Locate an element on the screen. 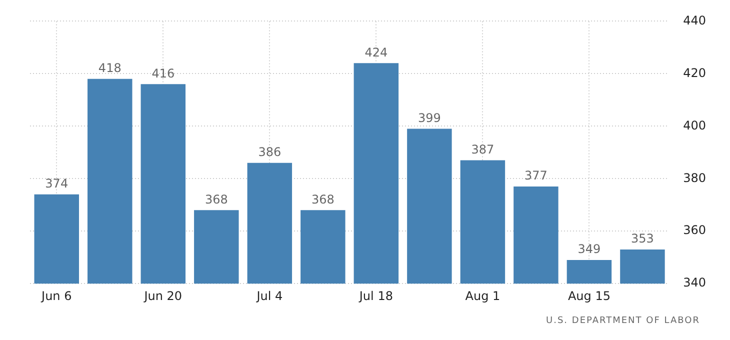  data-label: 386 is located at coordinates (270, 152).